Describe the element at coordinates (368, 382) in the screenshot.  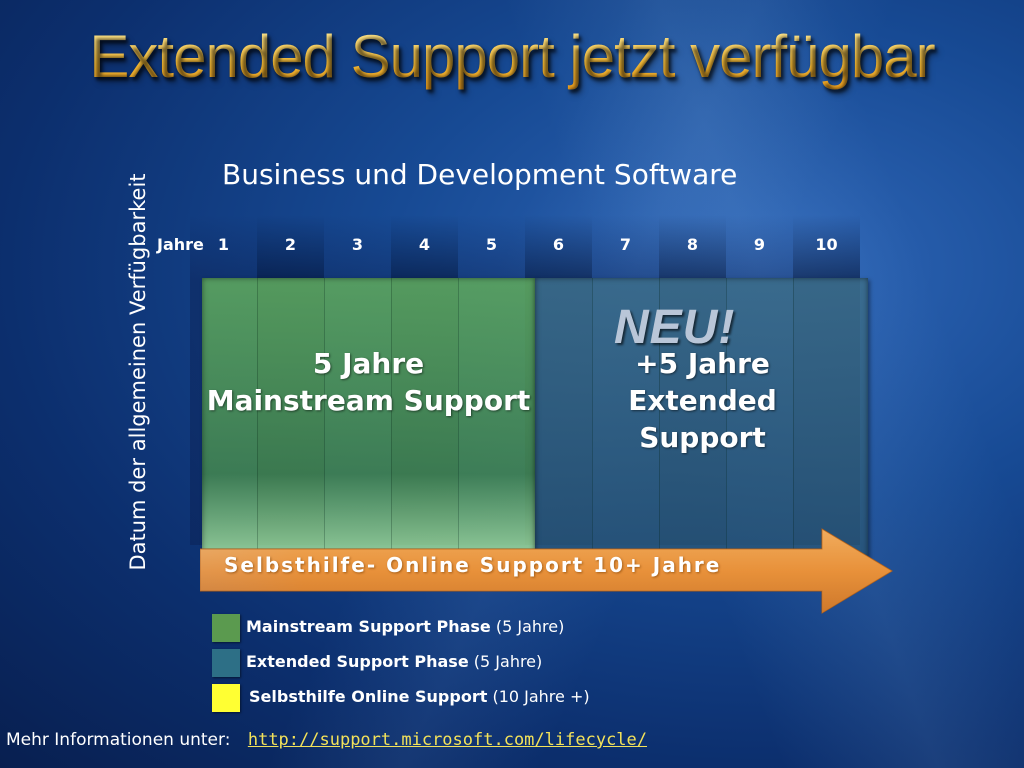
I see `mainstream-phase-label: 5 Jahre Mainstream Support` at that location.